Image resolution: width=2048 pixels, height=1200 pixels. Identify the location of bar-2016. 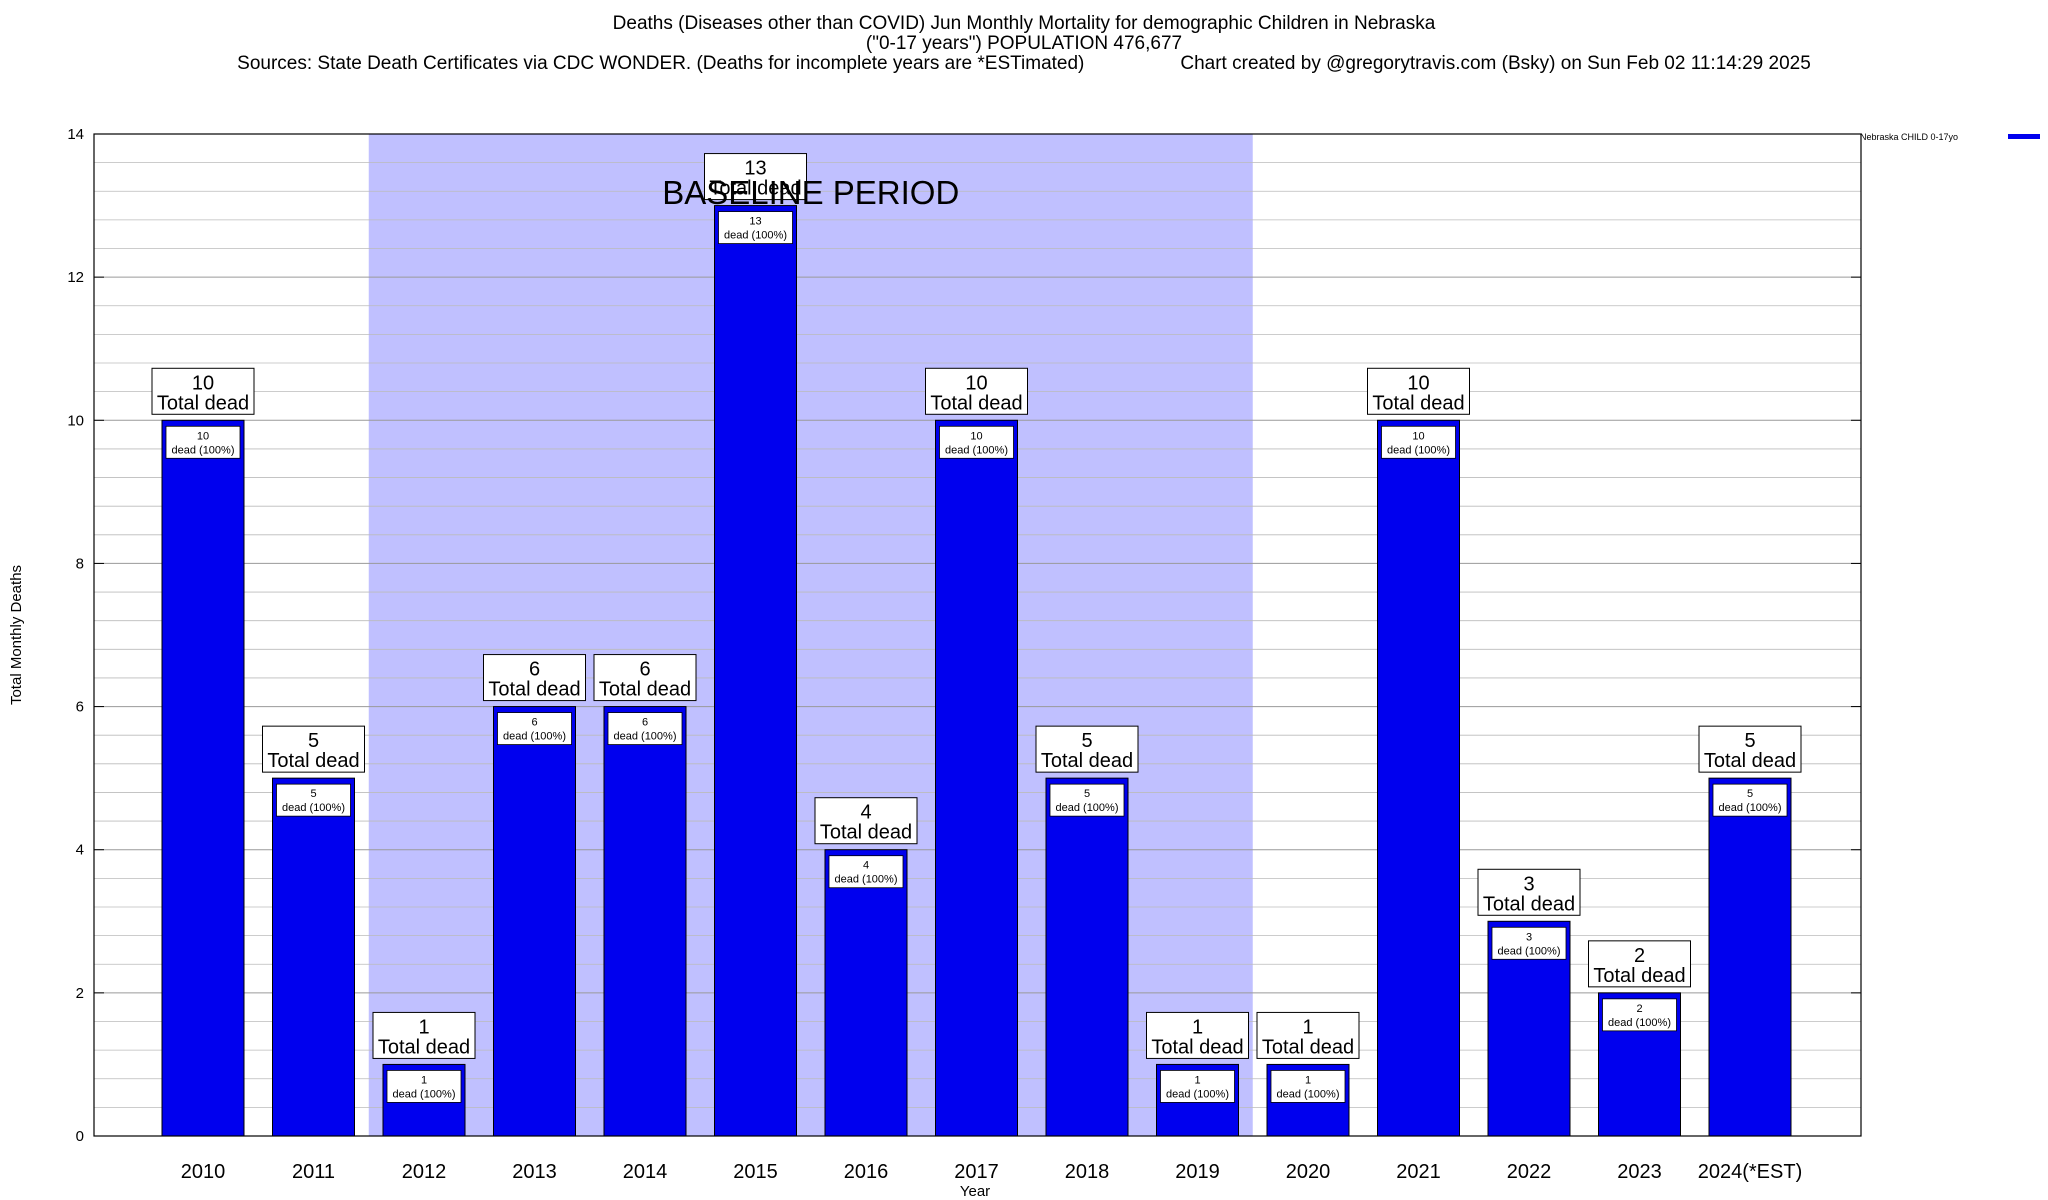
(866, 993).